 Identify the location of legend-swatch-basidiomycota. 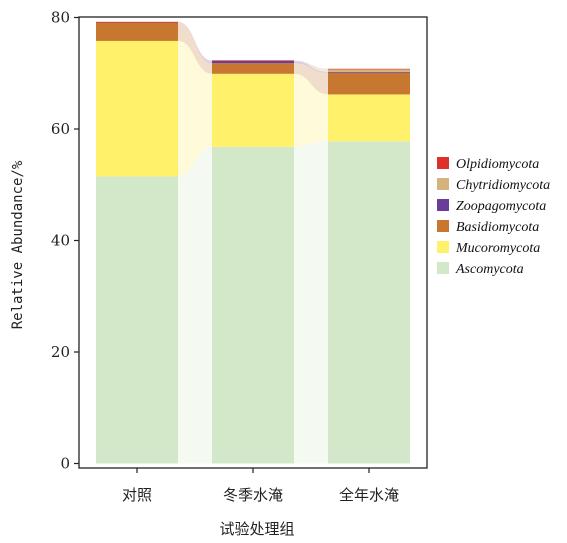
(443, 226).